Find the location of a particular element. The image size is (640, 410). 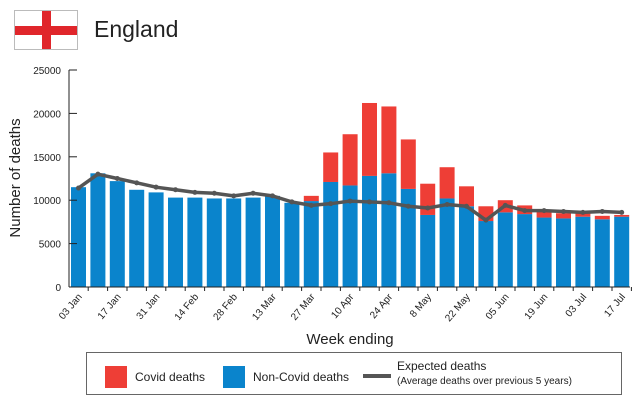

x-tick-label: 27 Mar is located at coordinates (303, 306).